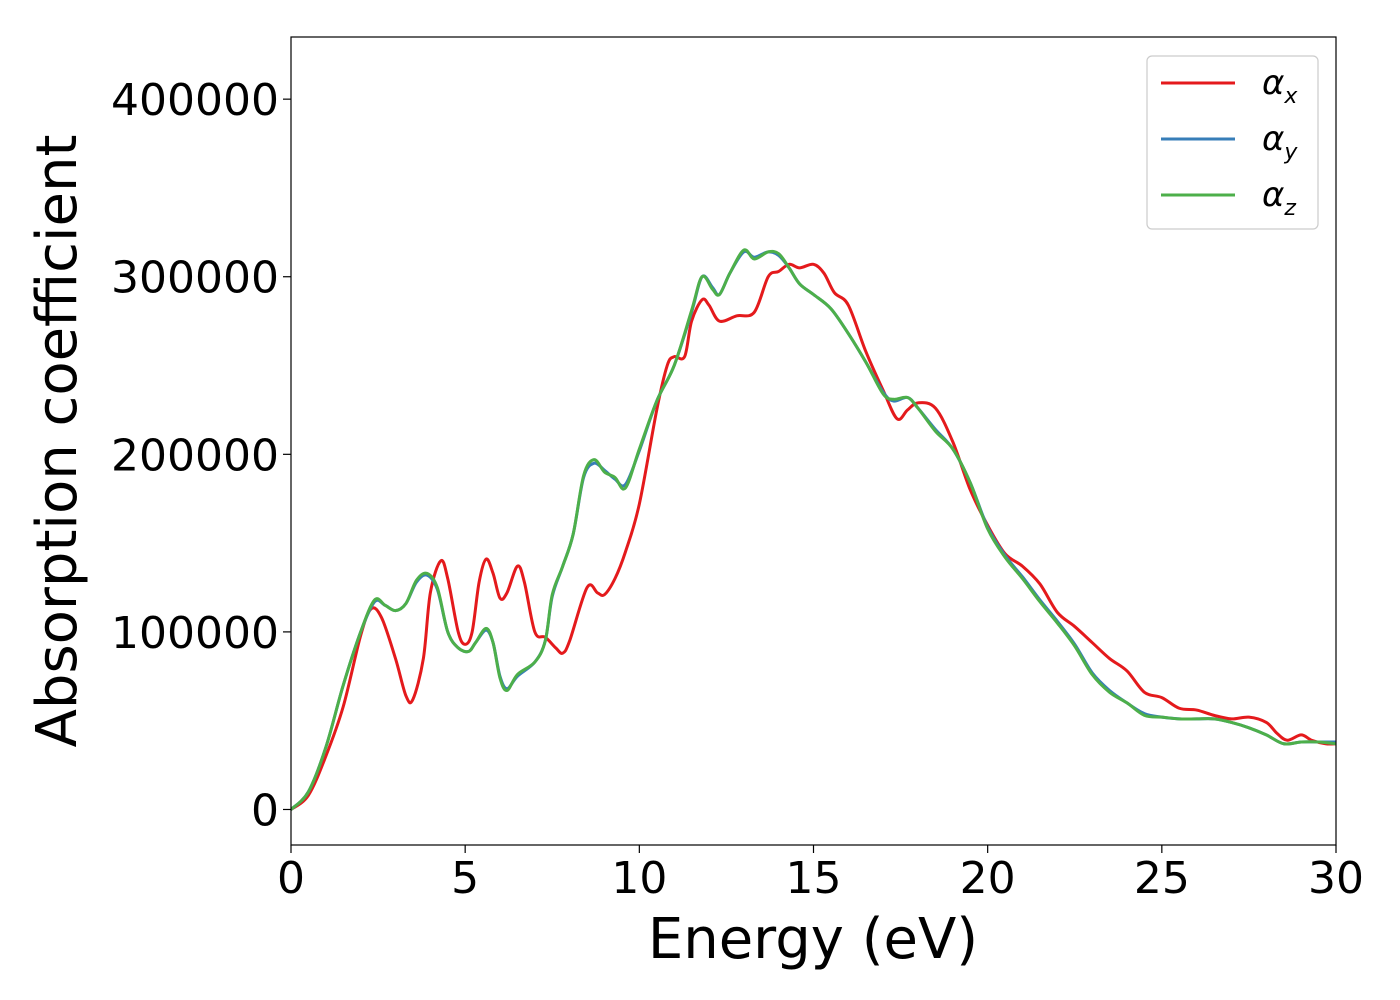  I want to click on x-tick-label: 0, so click(291, 878).